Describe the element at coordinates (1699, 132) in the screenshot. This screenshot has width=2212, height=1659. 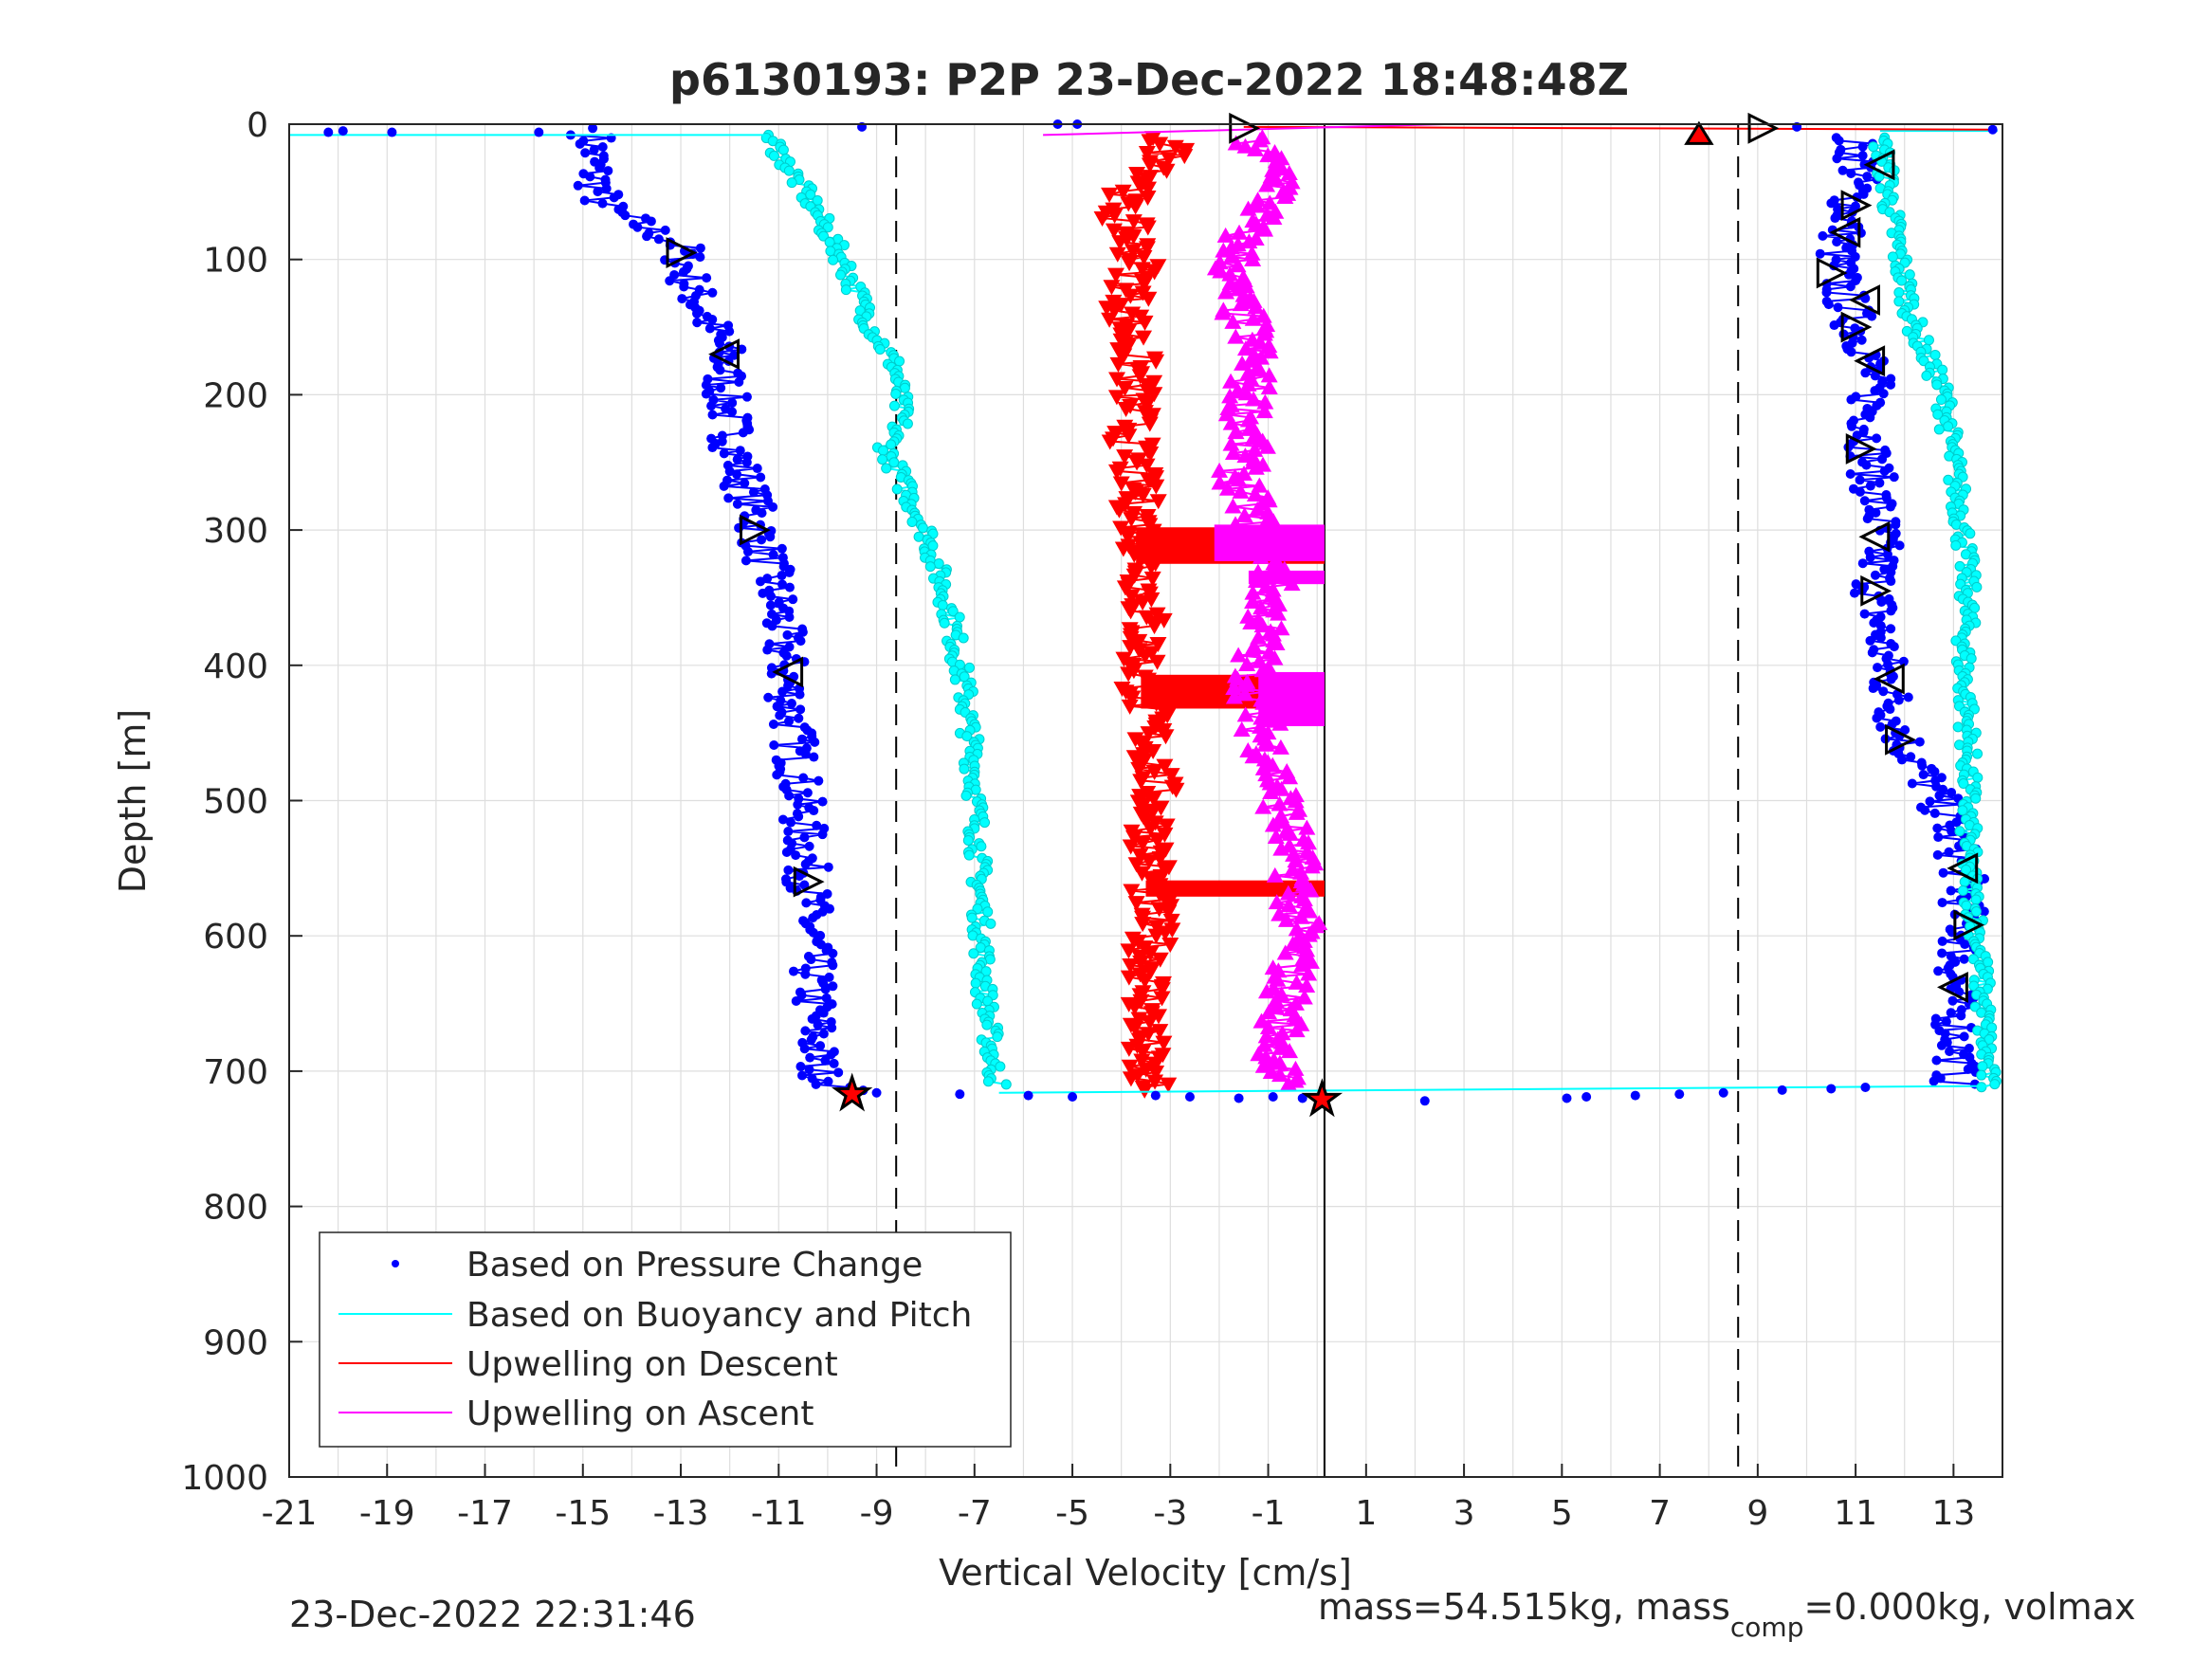
I see `surface-triangle-marker` at that location.